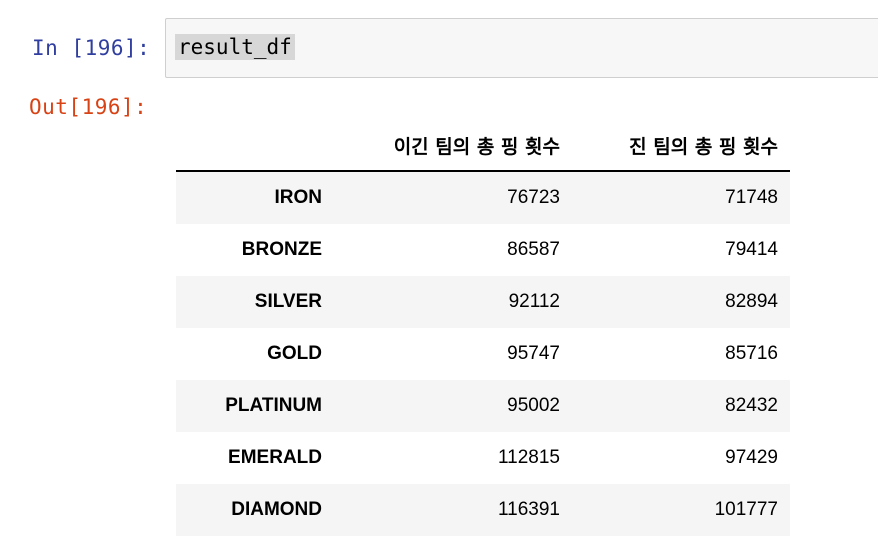 Image resolution: width=878 pixels, height=552 pixels. What do you see at coordinates (483, 197) in the screenshot?
I see `table-row: IRON 76723 71748` at bounding box center [483, 197].